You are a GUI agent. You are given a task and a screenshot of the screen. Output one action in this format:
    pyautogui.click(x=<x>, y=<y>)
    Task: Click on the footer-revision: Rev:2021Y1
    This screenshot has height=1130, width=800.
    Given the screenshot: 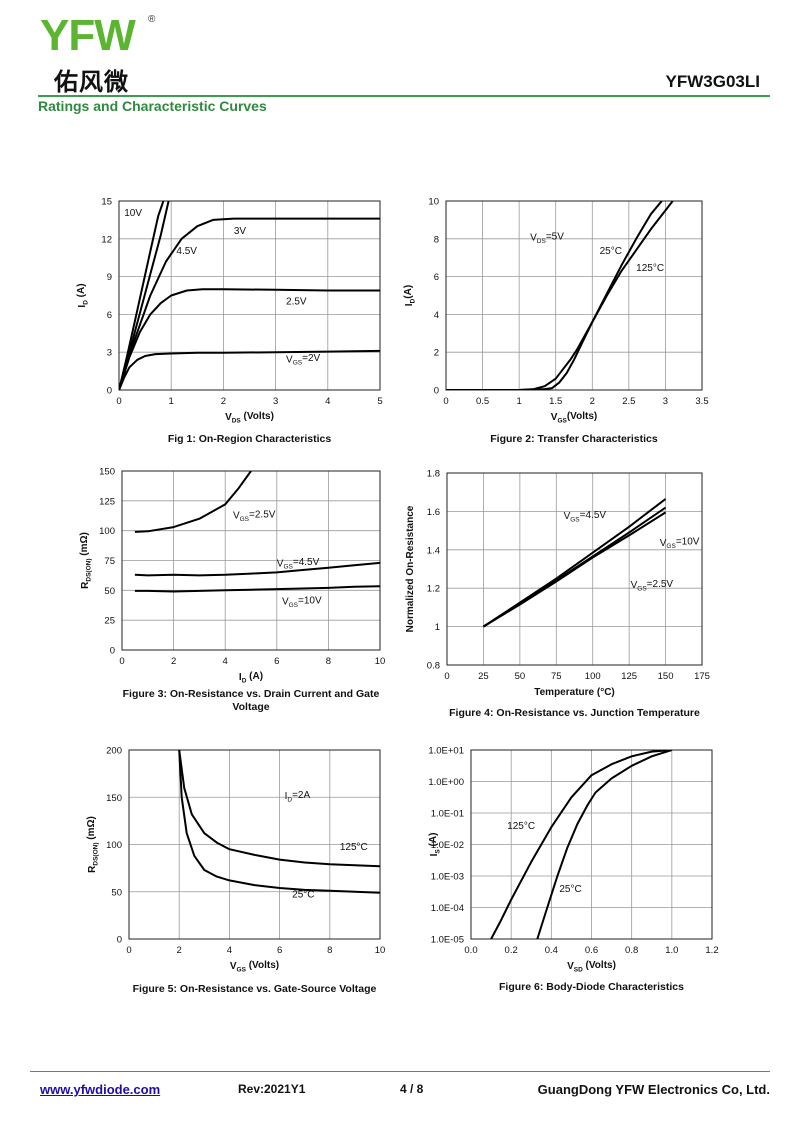 What is the action you would take?
    pyautogui.click(x=272, y=1089)
    